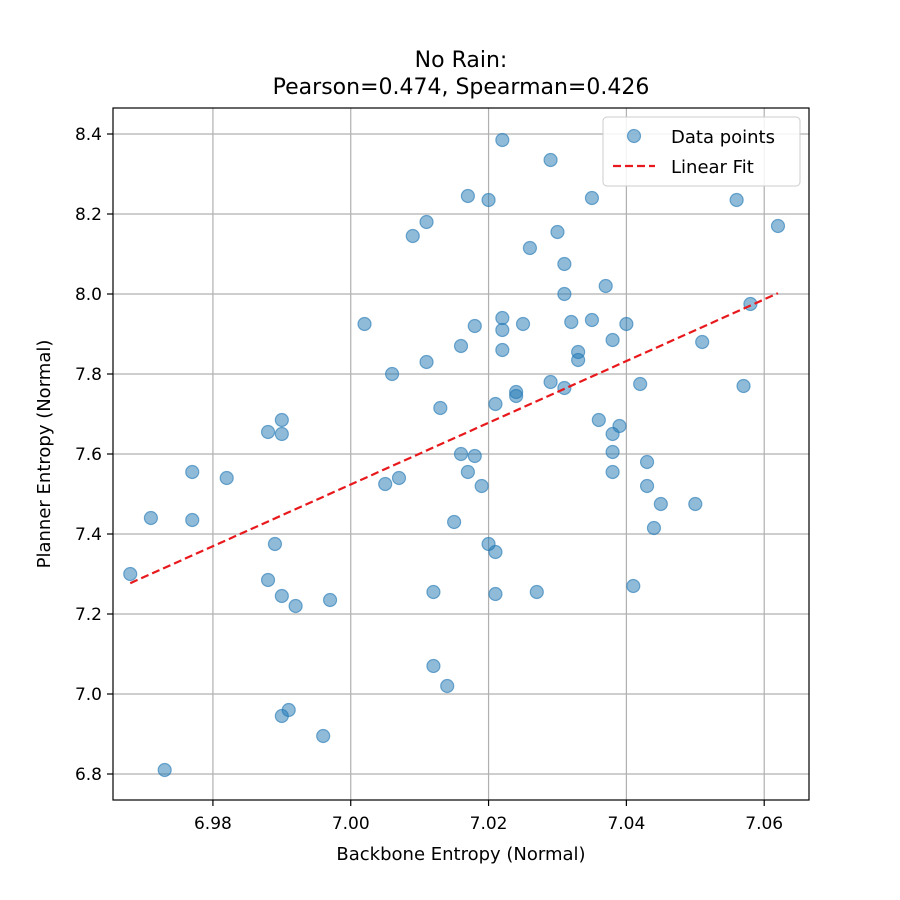 The height and width of the screenshot is (900, 900). I want to click on legend-box, so click(701, 151).